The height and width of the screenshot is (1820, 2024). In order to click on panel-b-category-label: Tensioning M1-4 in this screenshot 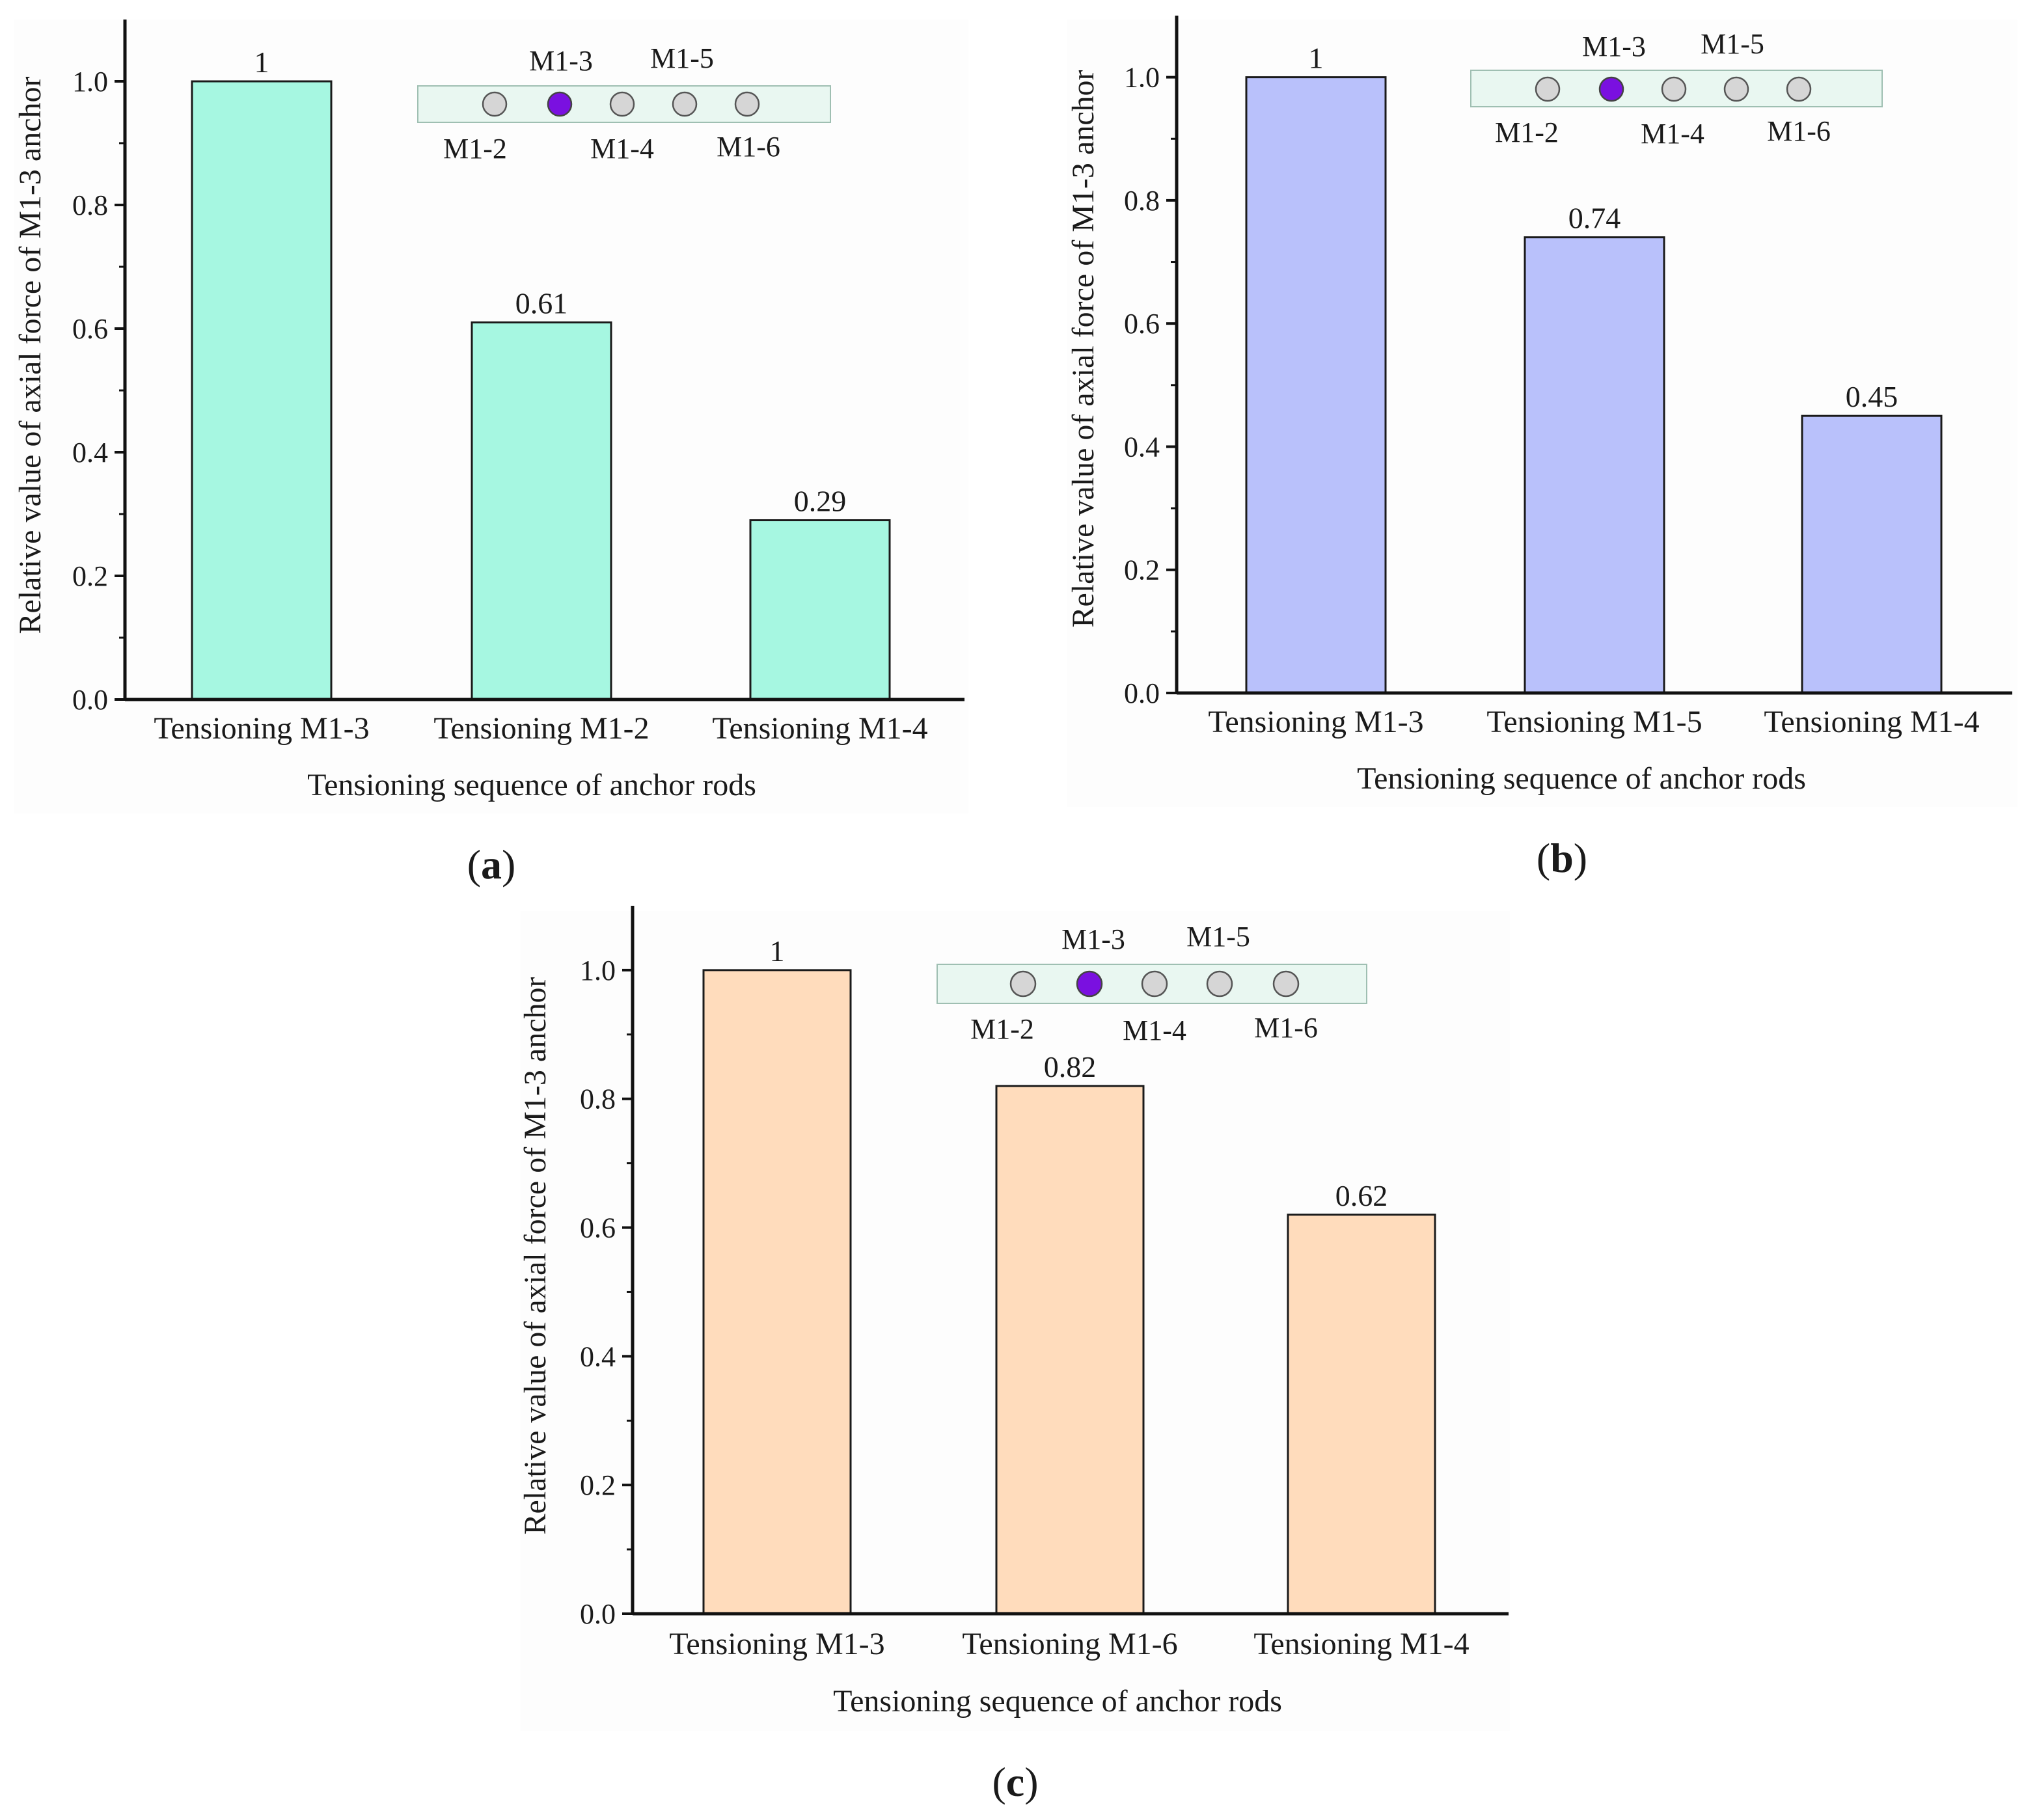, I will do `click(1871, 722)`.